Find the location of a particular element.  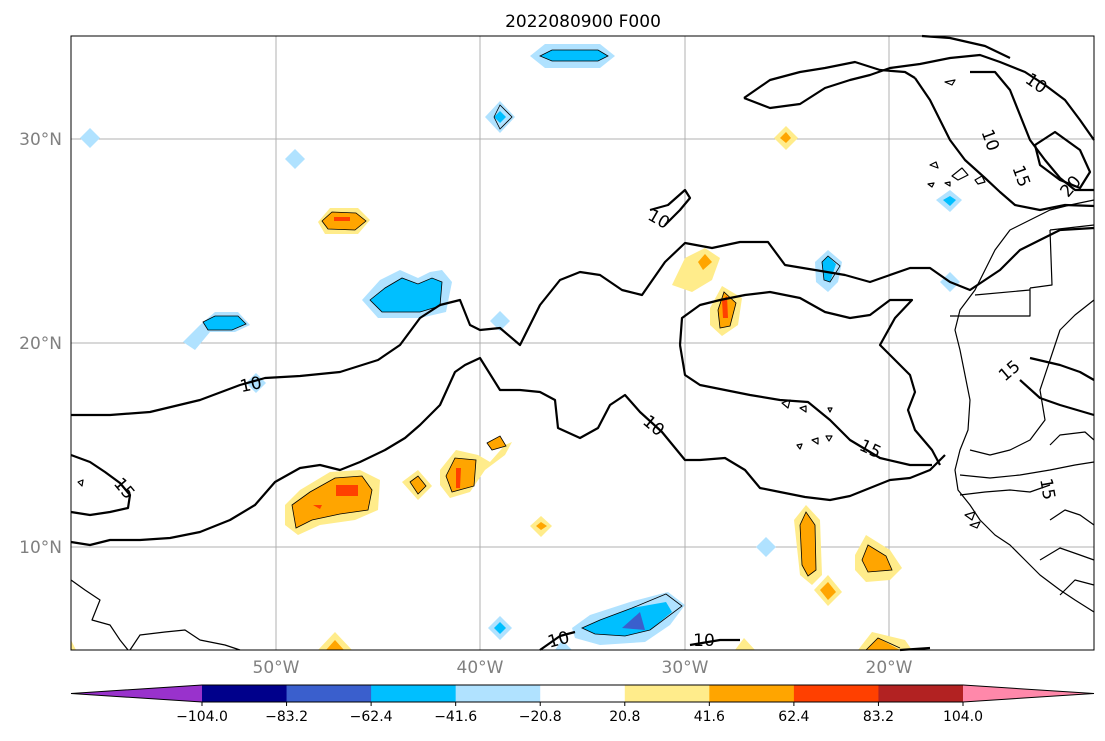

colorbar-tick-label: 41.6 is located at coordinates (709, 717).